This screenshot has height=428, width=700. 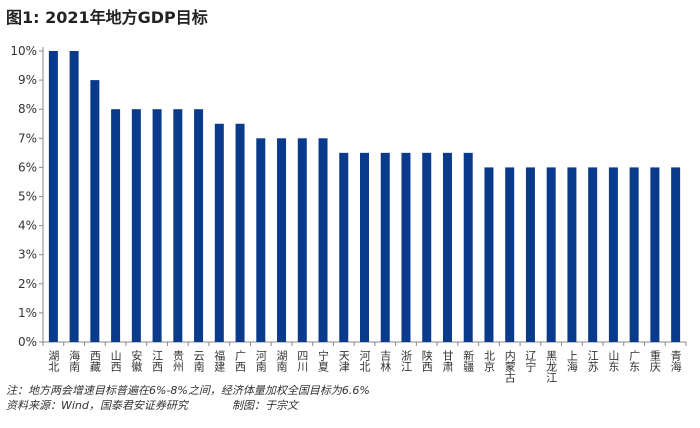 I want to click on x-tick-label: 山西, so click(x=115, y=361).